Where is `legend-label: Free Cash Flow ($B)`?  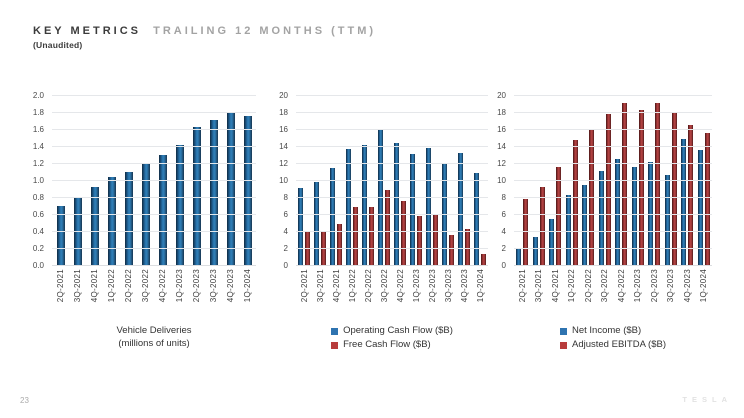 legend-label: Free Cash Flow ($B) is located at coordinates (387, 345).